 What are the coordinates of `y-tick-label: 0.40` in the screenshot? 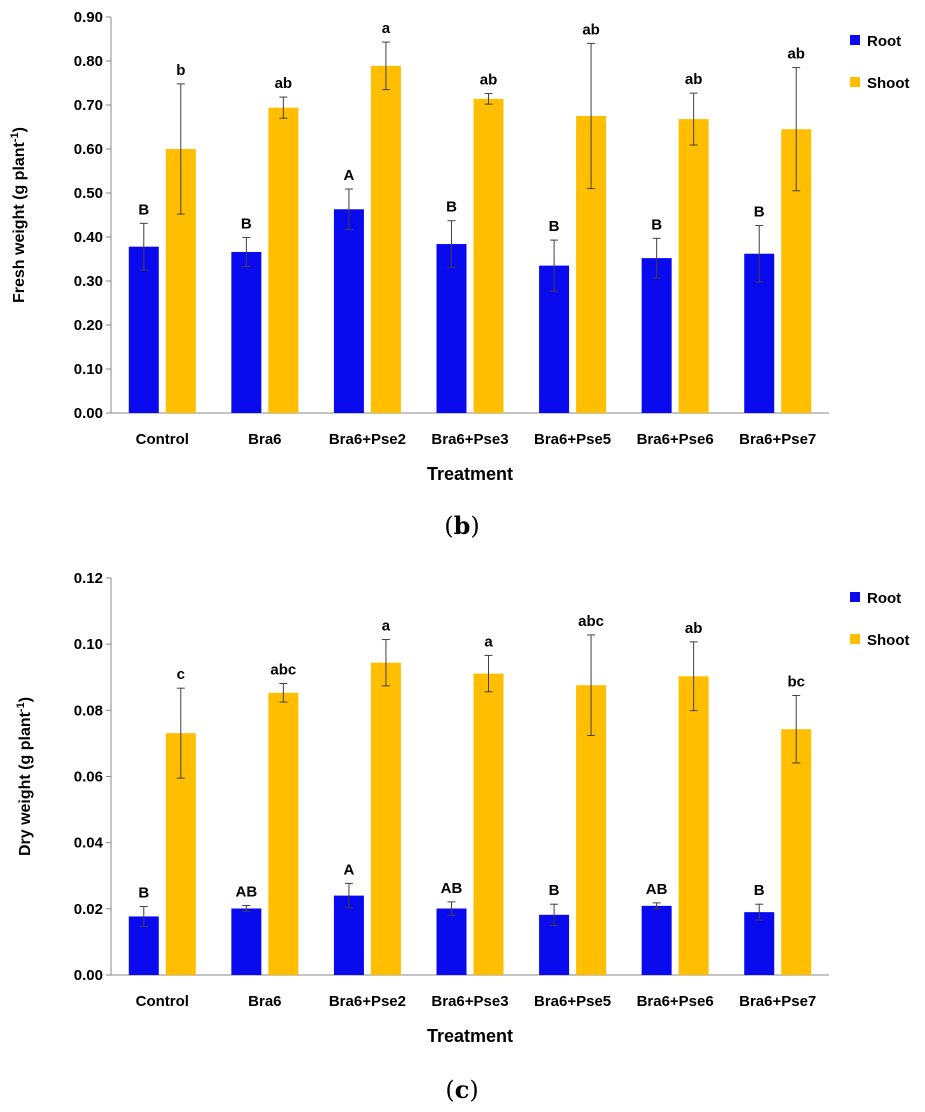 It's located at (88, 237).